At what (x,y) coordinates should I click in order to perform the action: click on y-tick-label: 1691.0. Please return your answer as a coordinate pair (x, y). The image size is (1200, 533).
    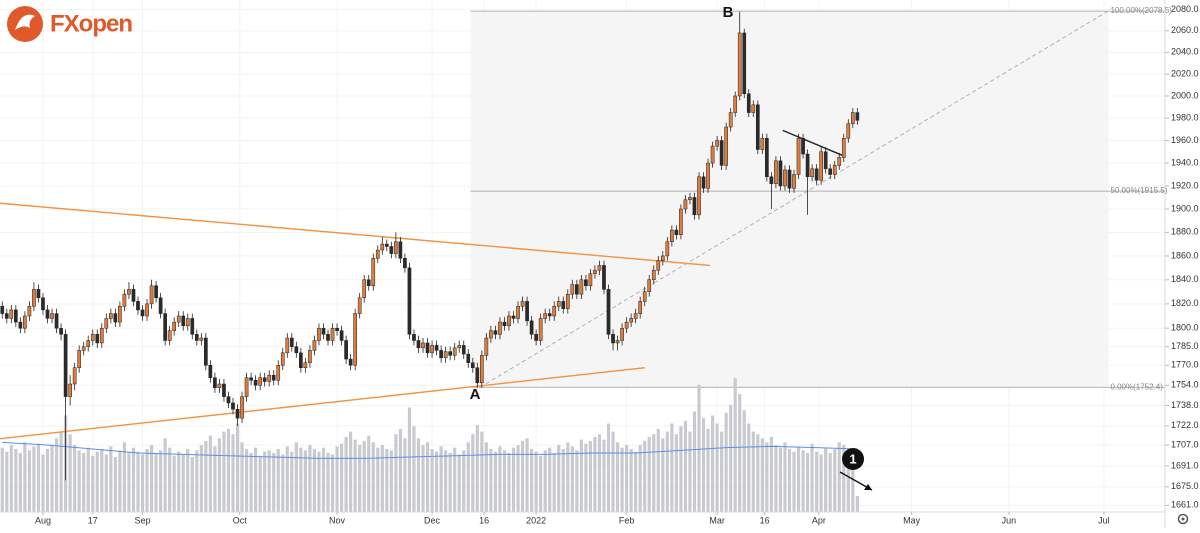
    Looking at the image, I should click on (1185, 465).